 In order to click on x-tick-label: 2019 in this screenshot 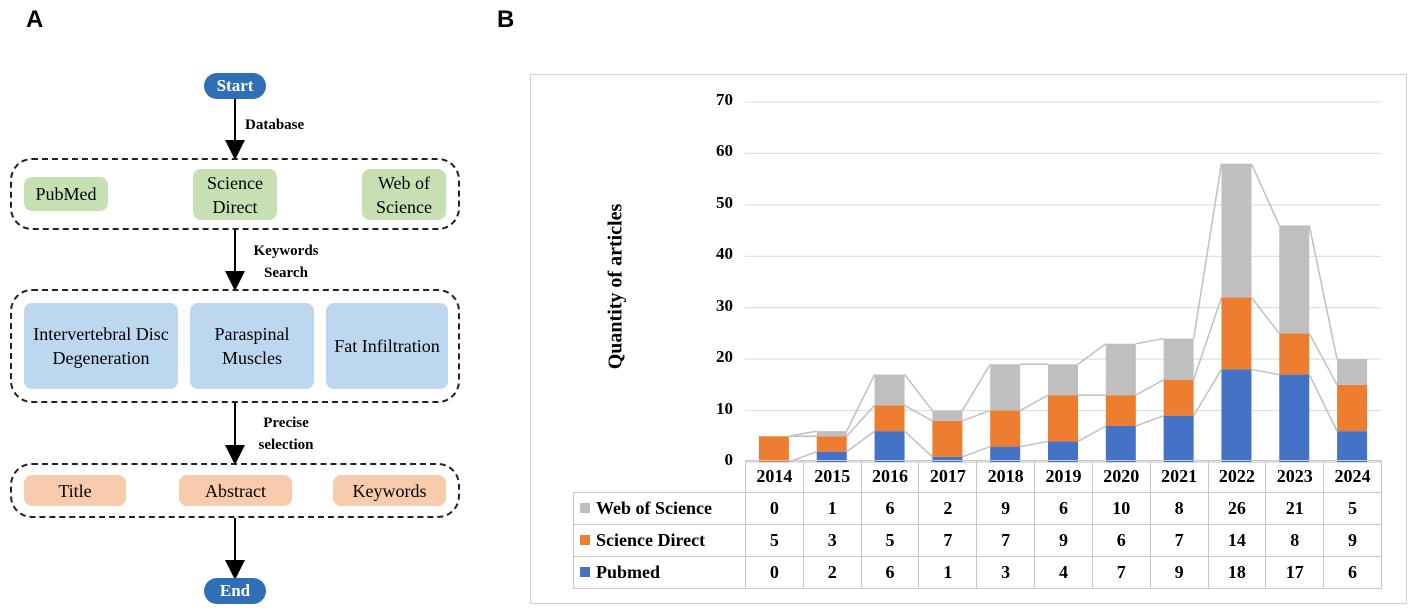, I will do `click(1063, 476)`.